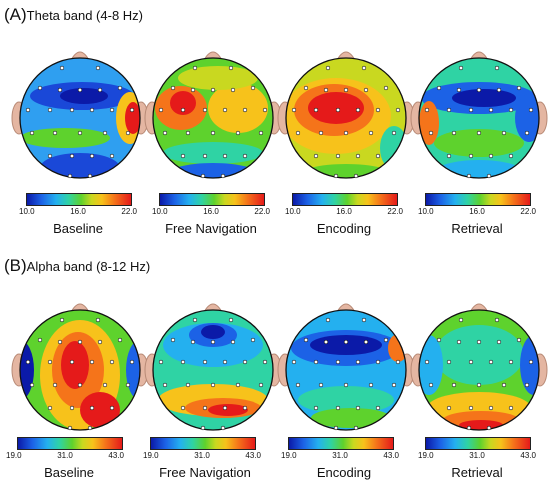 The image size is (550, 494). I want to click on panel-b-title: (B)Alpha band (8-12 Hz), so click(77, 266).